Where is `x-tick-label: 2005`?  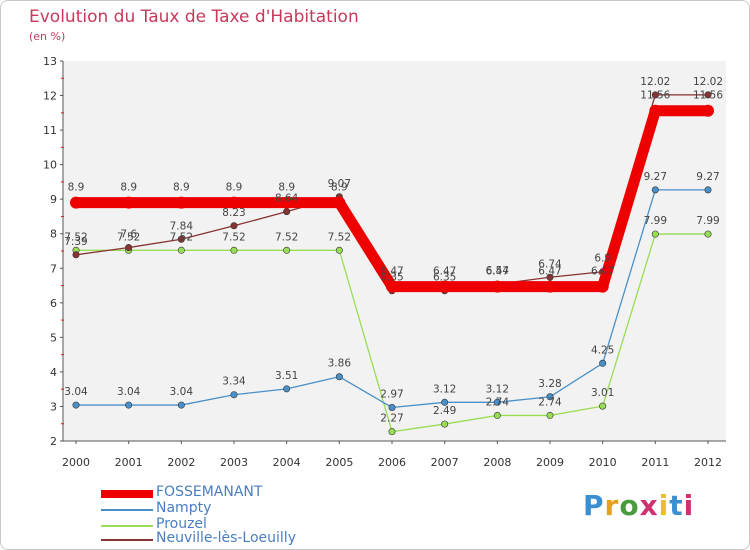 x-tick-label: 2005 is located at coordinates (339, 462).